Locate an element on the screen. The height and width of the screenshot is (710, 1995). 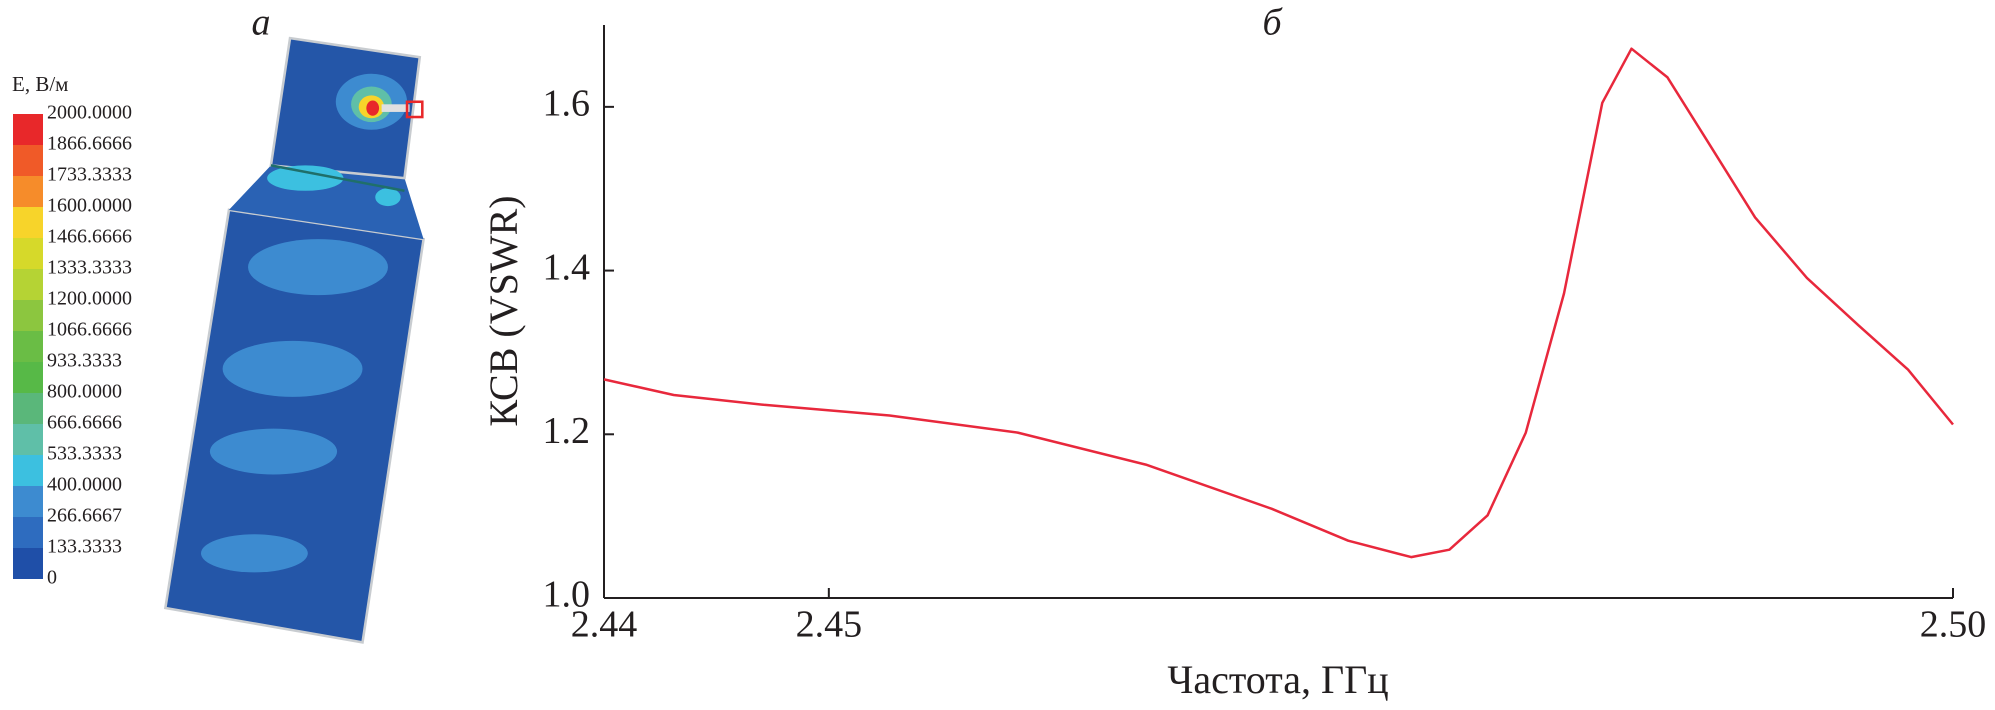
colorbar-tick-label: 1200.0000 is located at coordinates (89, 299).